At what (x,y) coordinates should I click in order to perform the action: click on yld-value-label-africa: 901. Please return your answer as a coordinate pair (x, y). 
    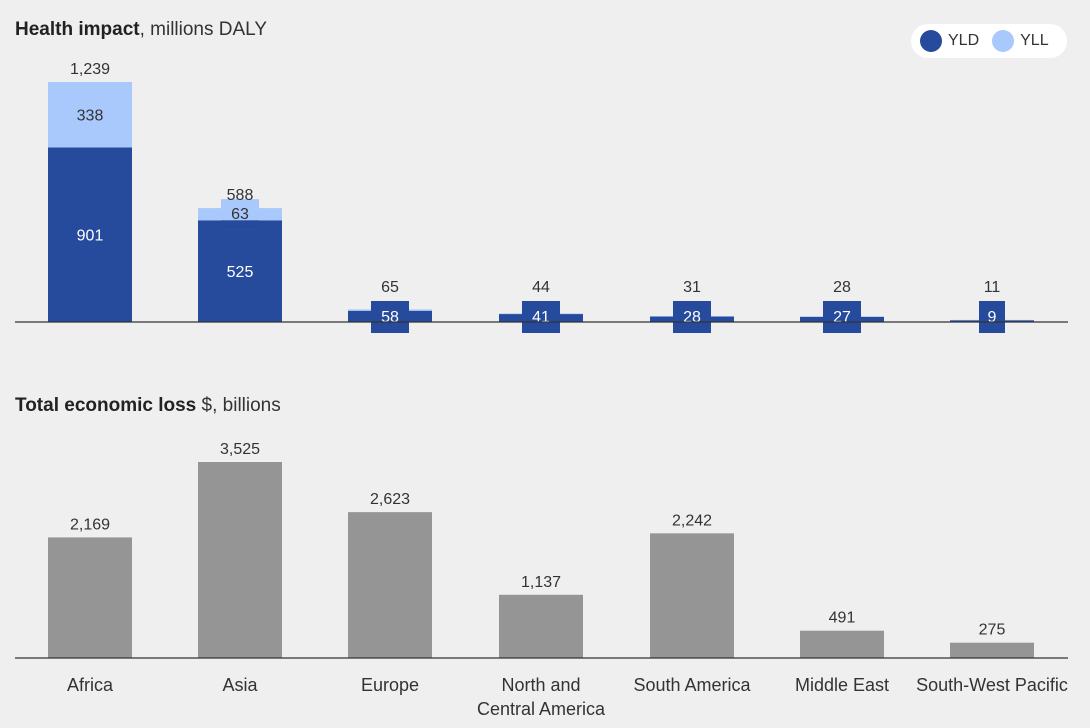
    Looking at the image, I should click on (90, 236).